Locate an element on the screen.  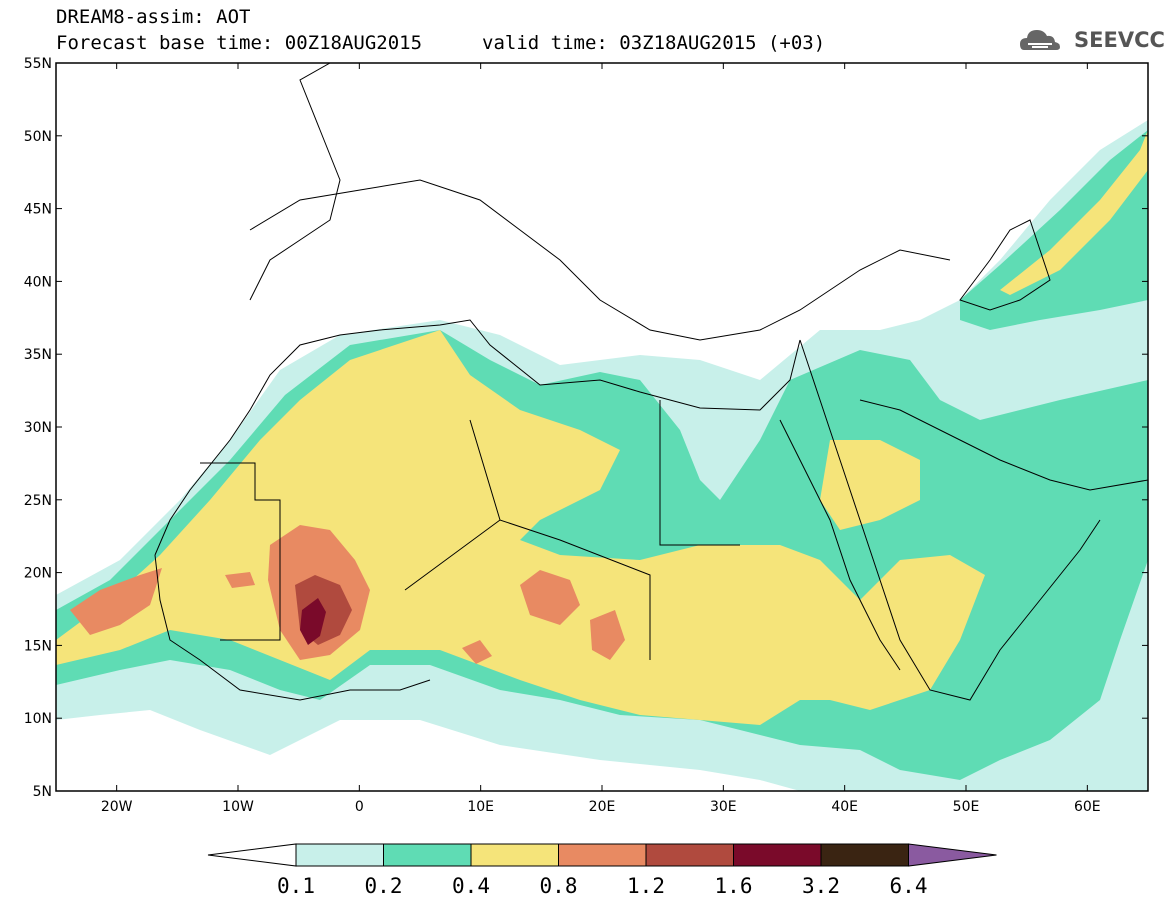
lat-tick-label: 35N is located at coordinates (38, 355).